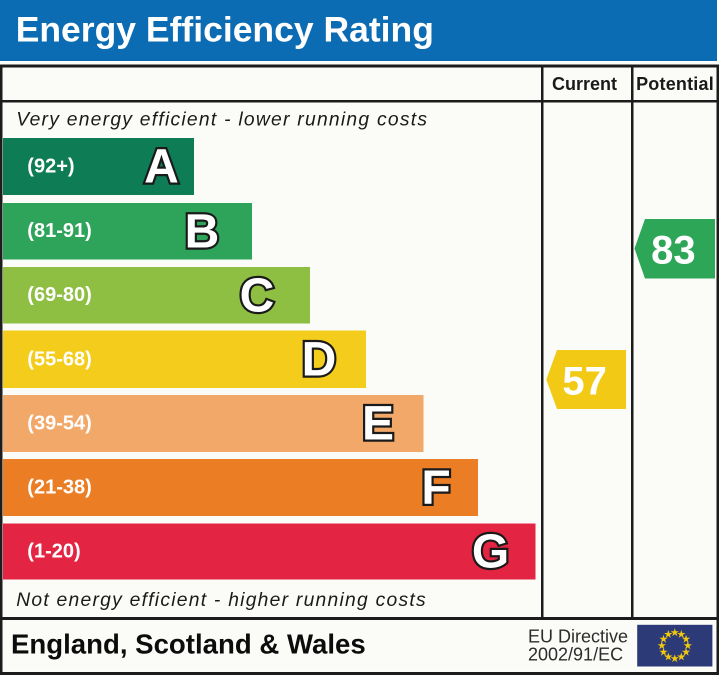 This screenshot has height=680, width=719. What do you see at coordinates (59, 424) in the screenshot?
I see `svg-text: (39-54)` at bounding box center [59, 424].